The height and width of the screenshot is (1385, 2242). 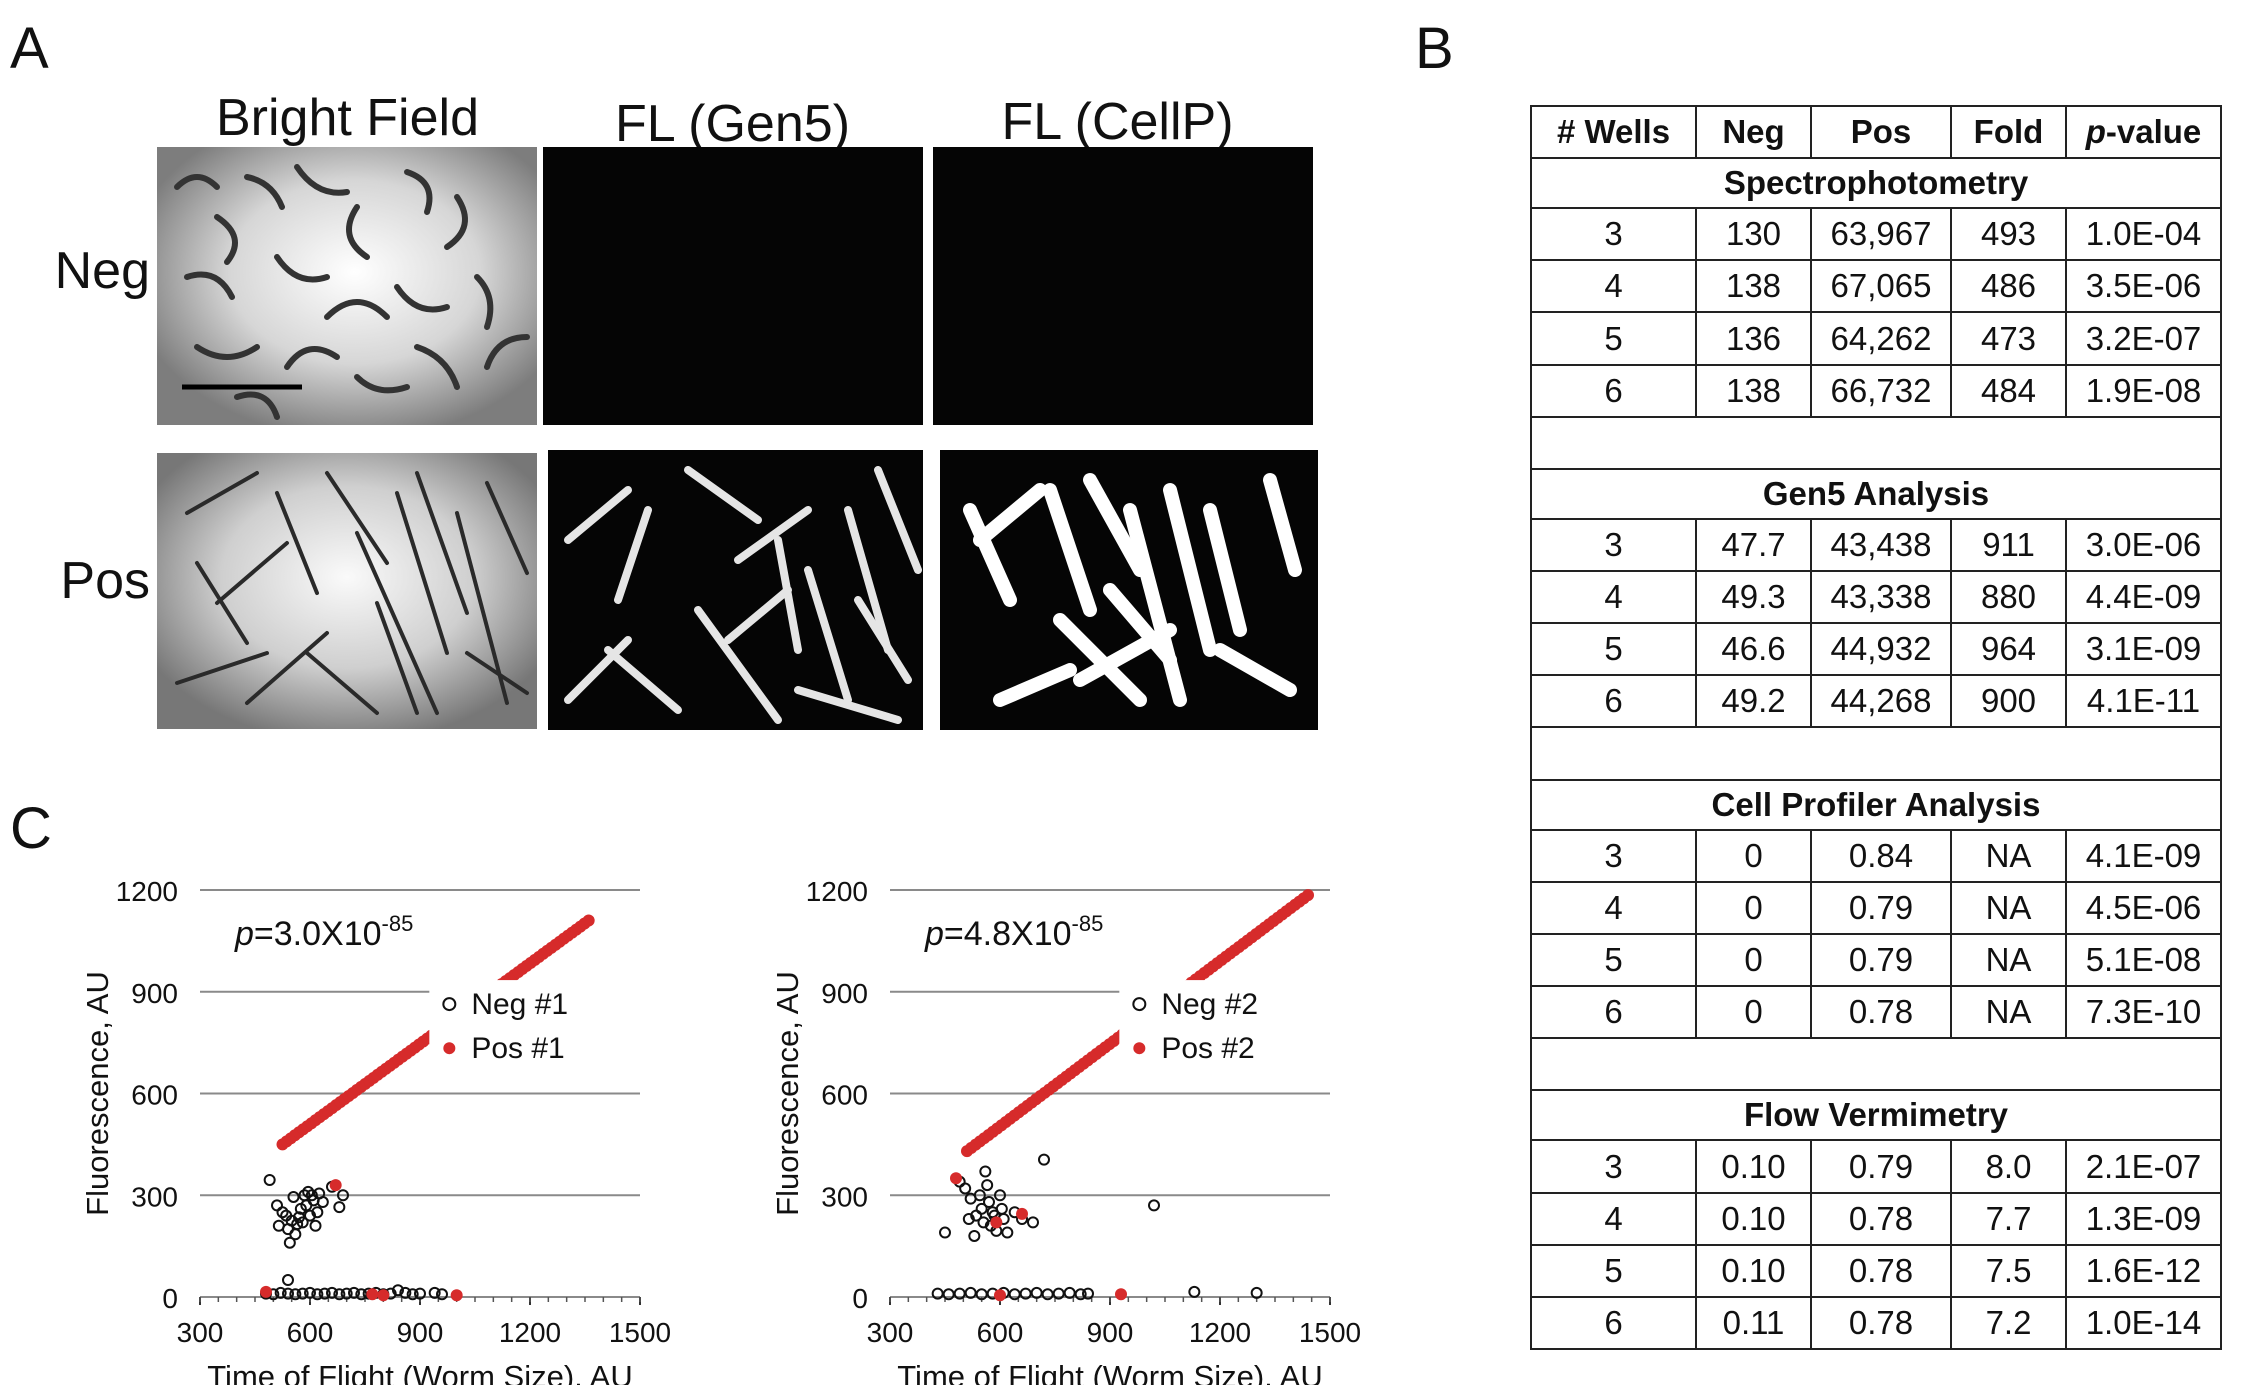 What do you see at coordinates (2008, 1323) in the screenshot?
I see `table-cell: 7.2` at bounding box center [2008, 1323].